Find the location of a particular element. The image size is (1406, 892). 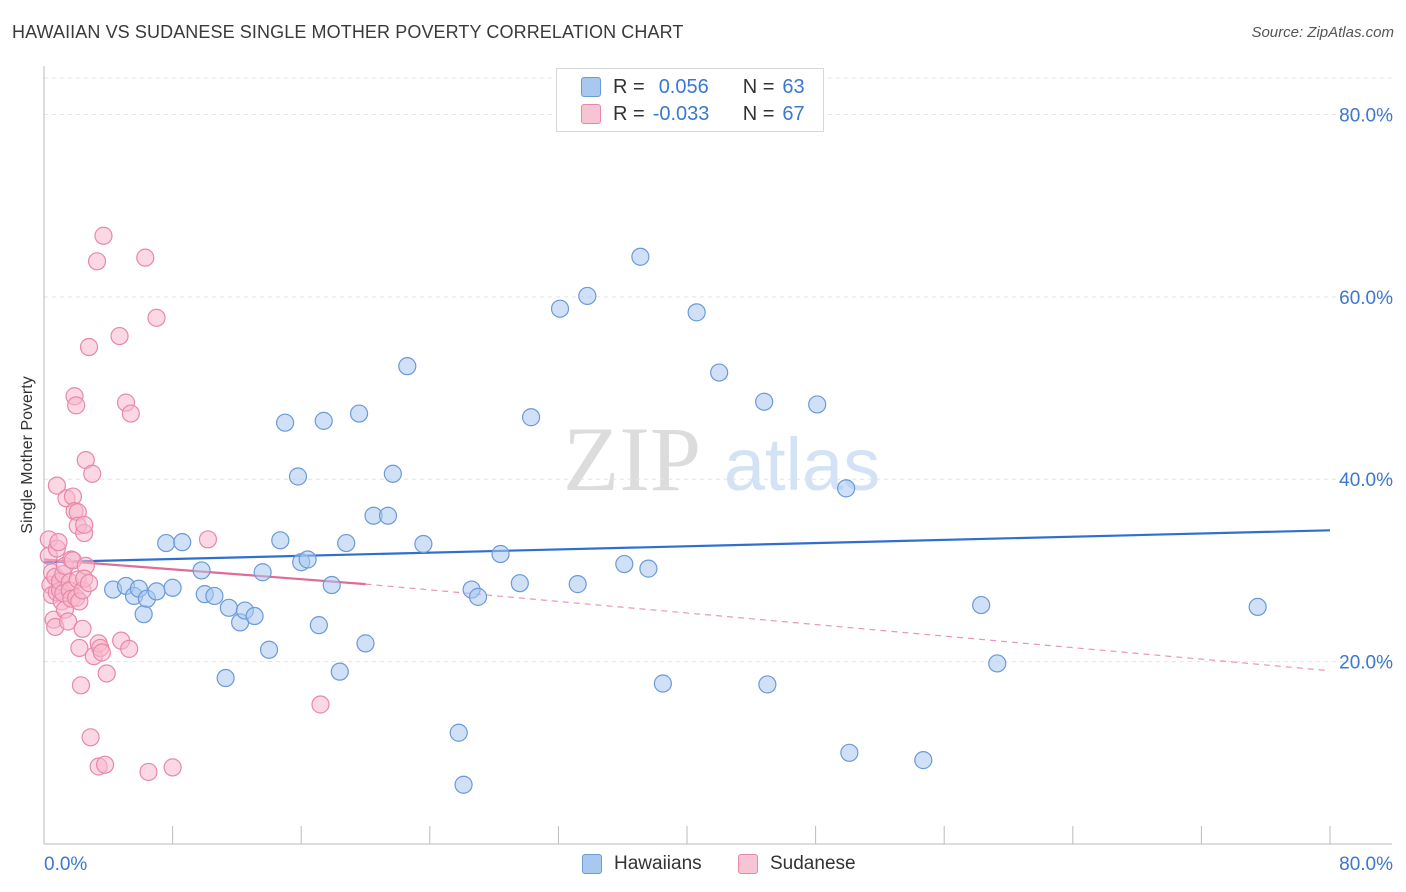

hawaiians-swatch is located at coordinates (591, 87).